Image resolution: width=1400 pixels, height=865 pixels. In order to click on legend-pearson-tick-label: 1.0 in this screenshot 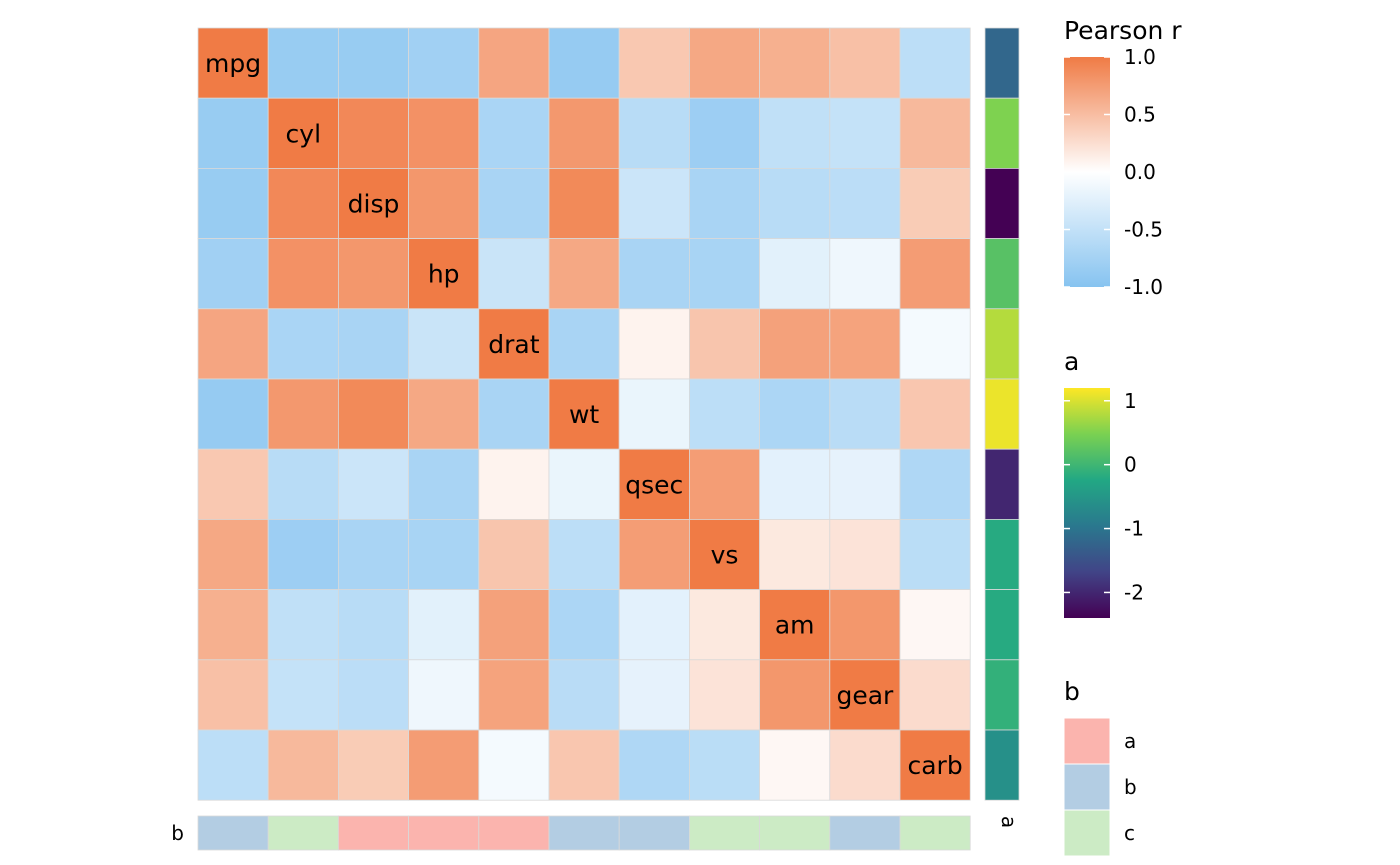, I will do `click(1140, 57)`.